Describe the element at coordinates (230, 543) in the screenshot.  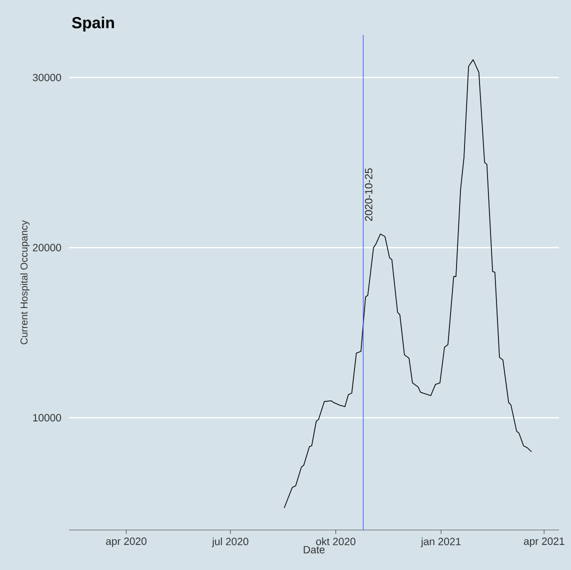
I see `x-tick-label: jul 2020` at that location.